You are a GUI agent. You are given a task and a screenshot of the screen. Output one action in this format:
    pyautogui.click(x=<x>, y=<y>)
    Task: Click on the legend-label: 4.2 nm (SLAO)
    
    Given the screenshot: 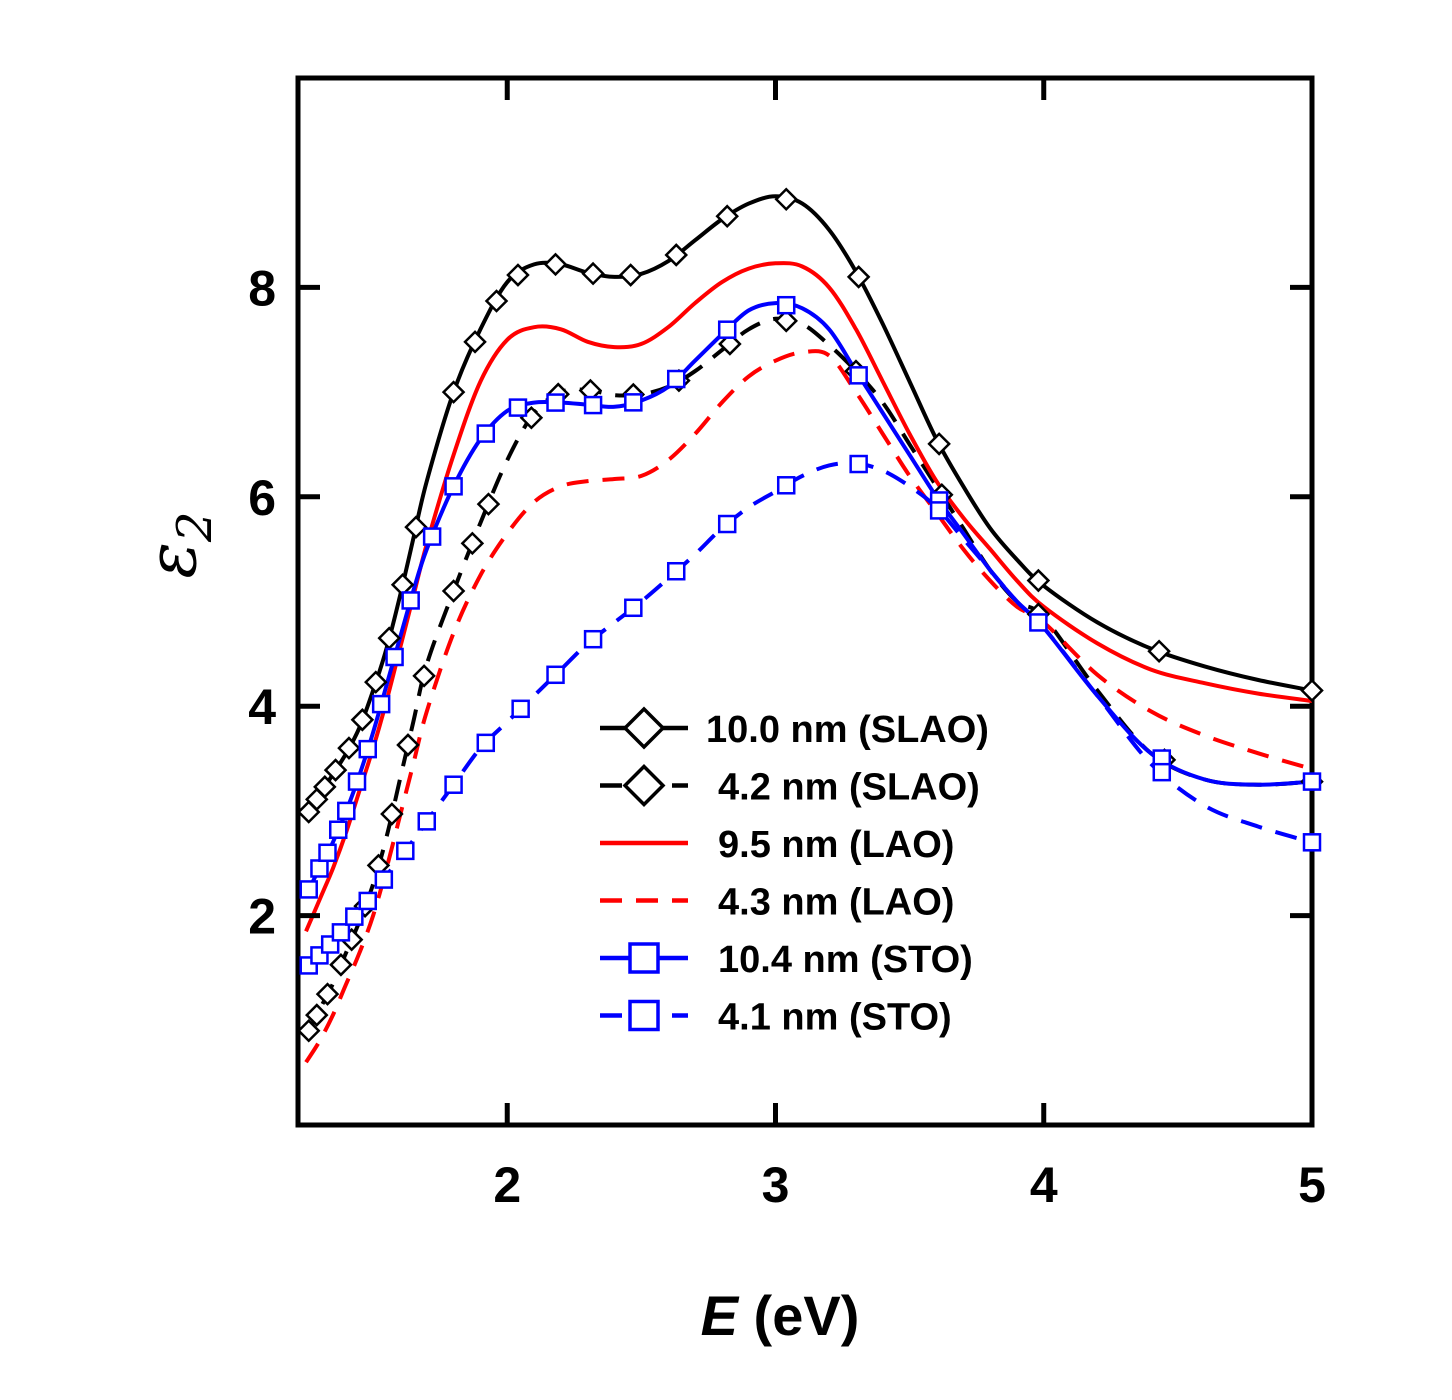 What is the action you would take?
    pyautogui.click(x=849, y=788)
    